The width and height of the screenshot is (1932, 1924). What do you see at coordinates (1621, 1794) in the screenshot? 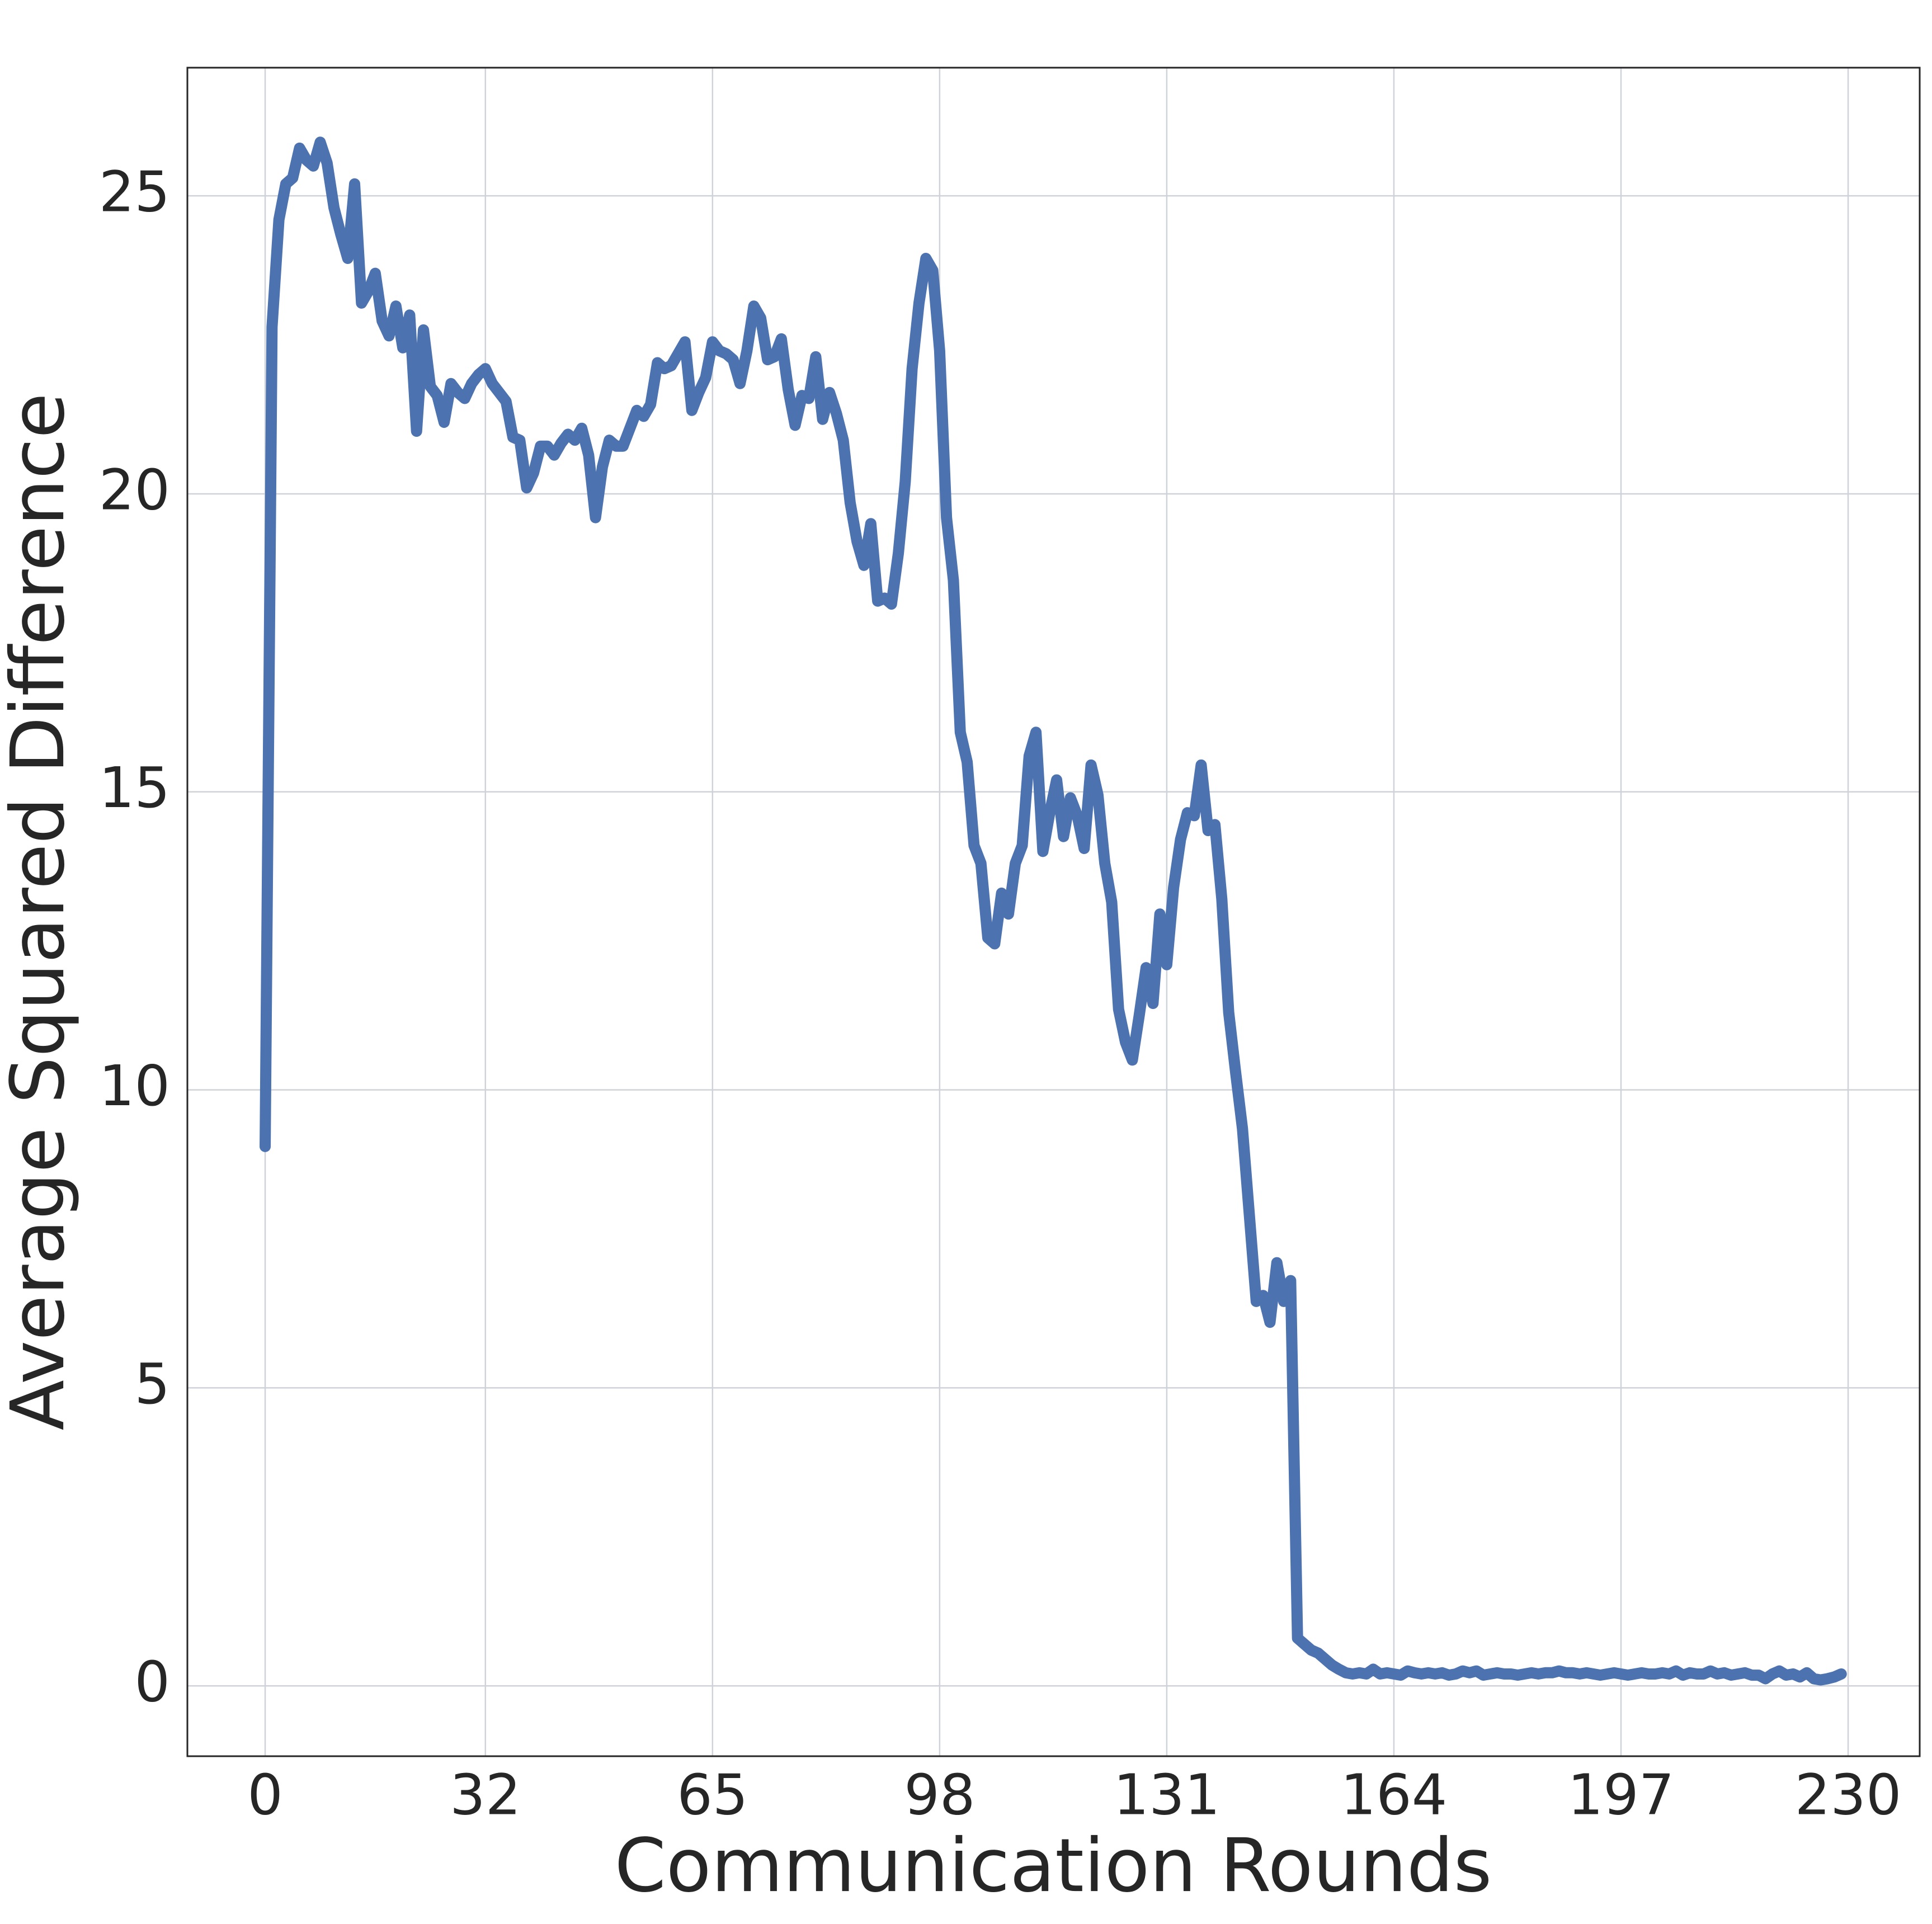
I see `x-tick-label: 197` at bounding box center [1621, 1794].